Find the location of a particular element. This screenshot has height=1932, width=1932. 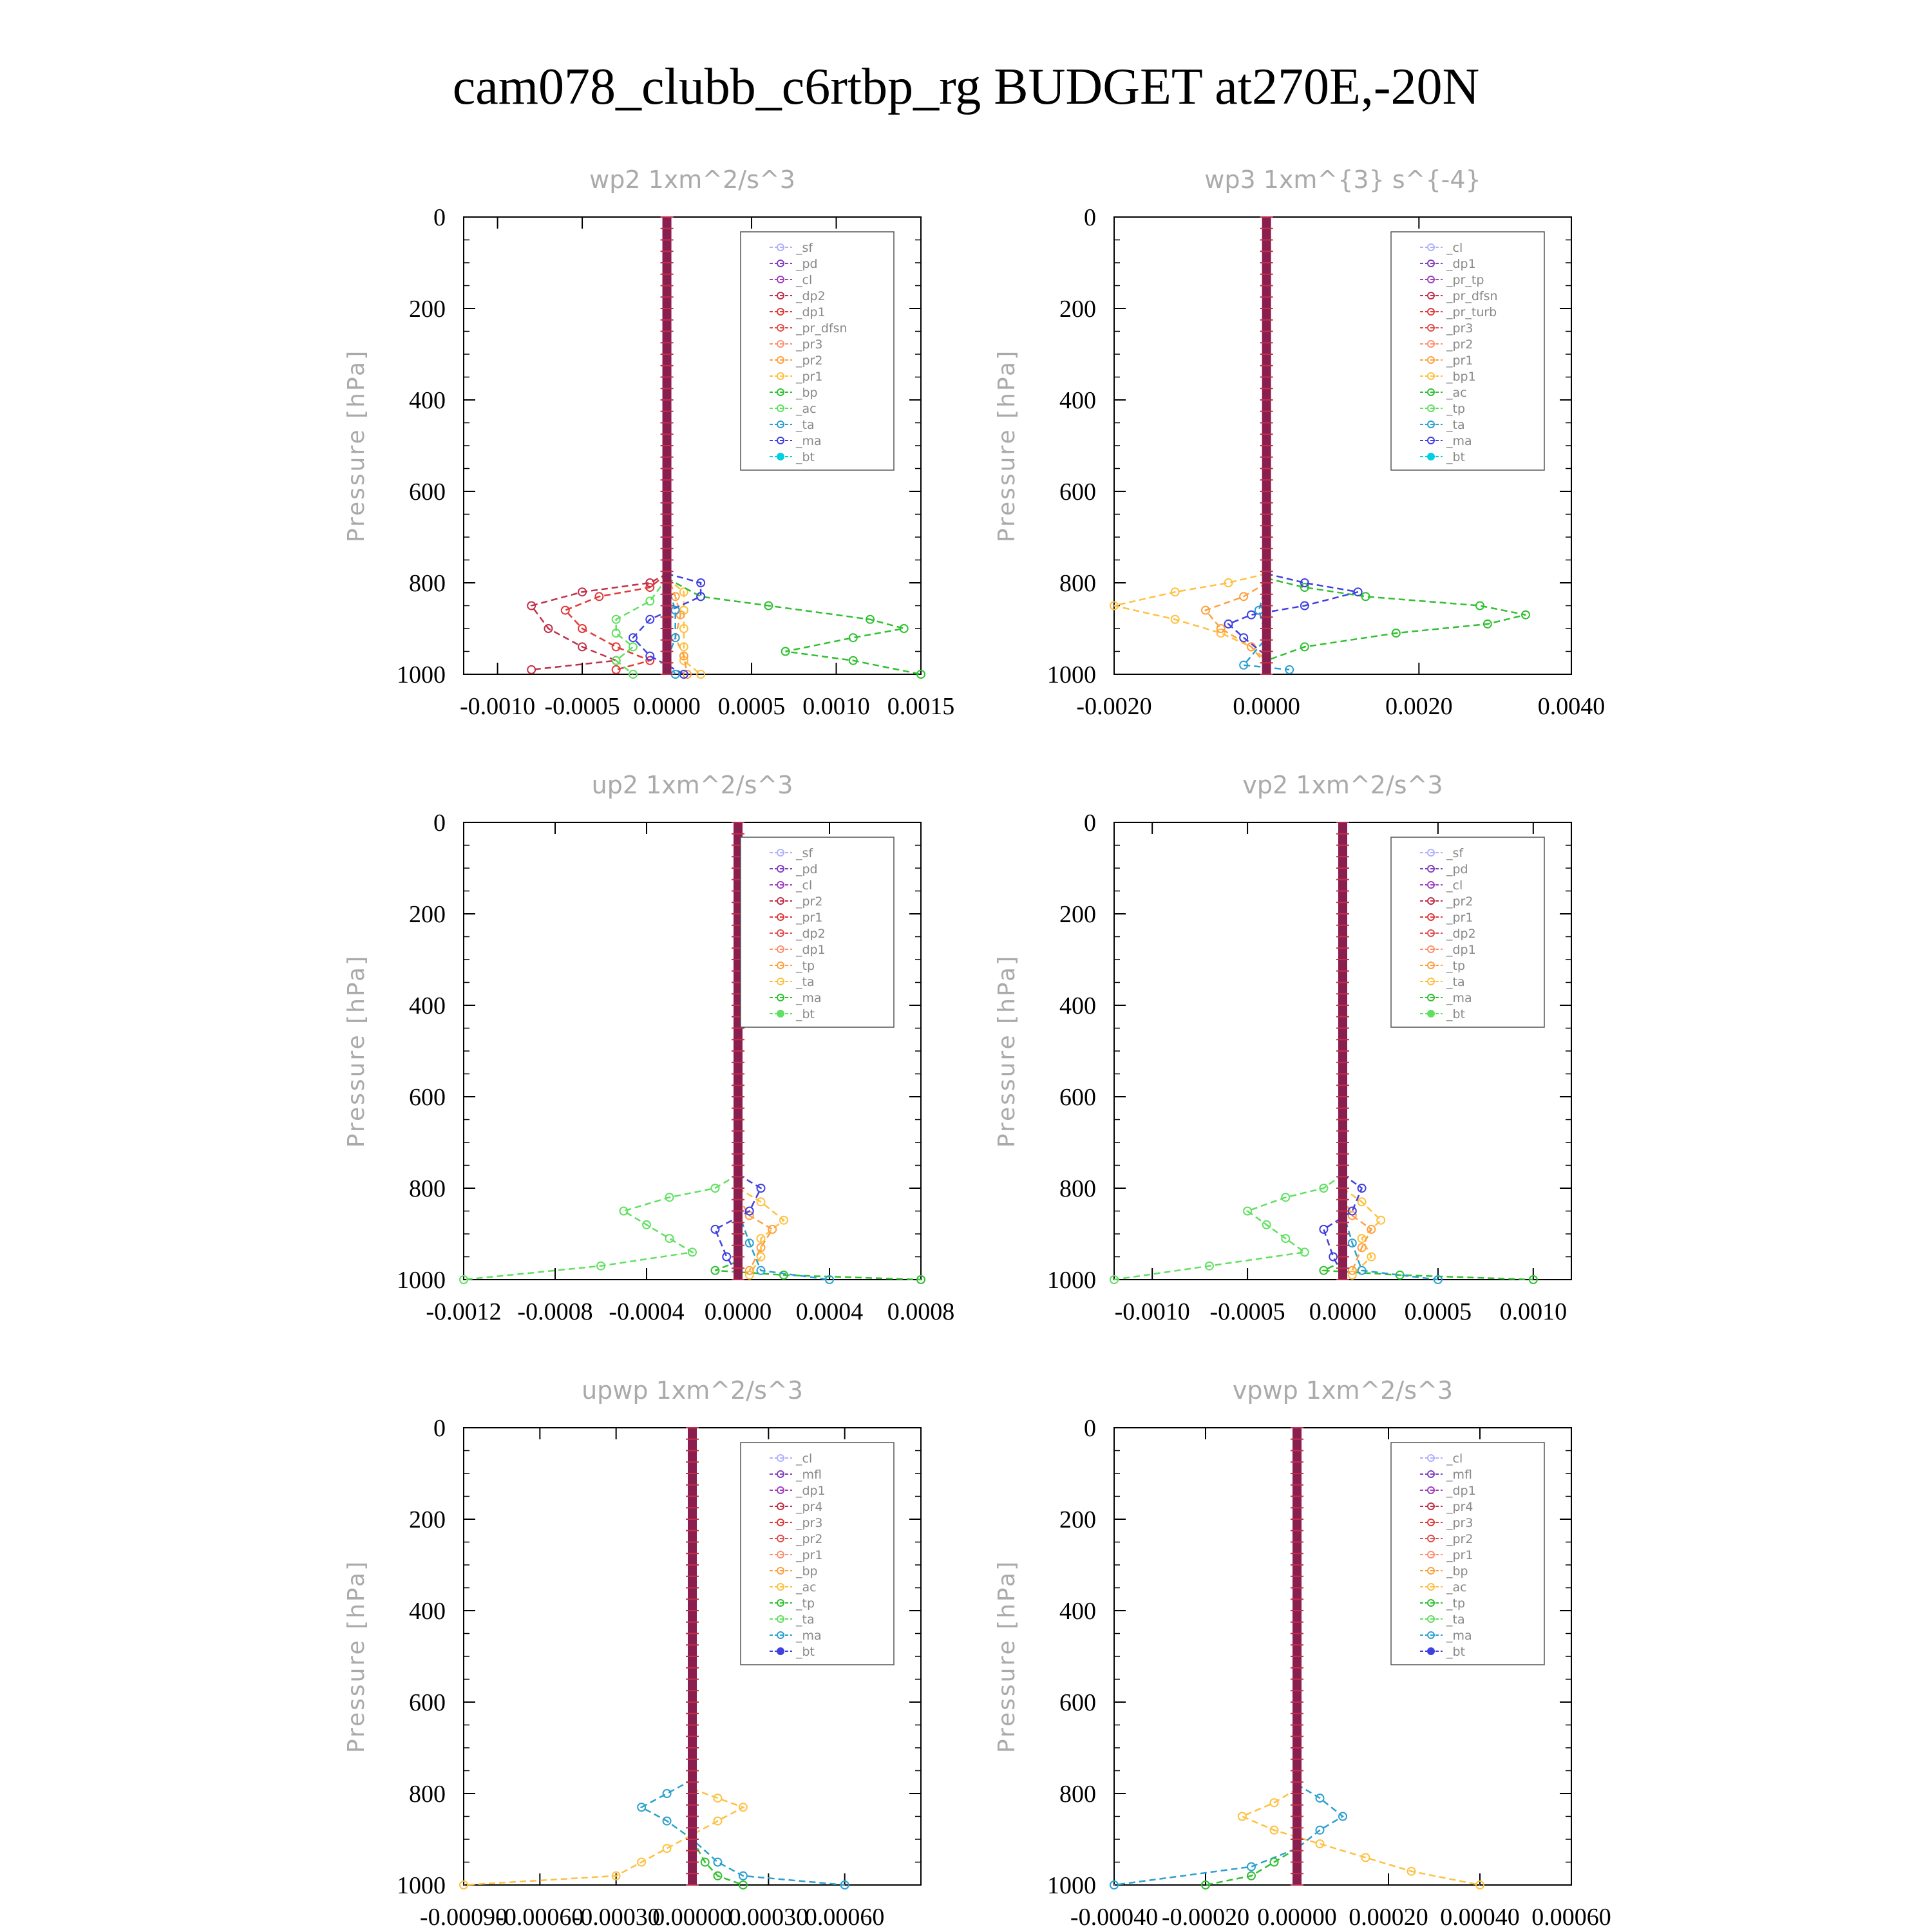

y-tick-label: 600 is located at coordinates (1077, 492).